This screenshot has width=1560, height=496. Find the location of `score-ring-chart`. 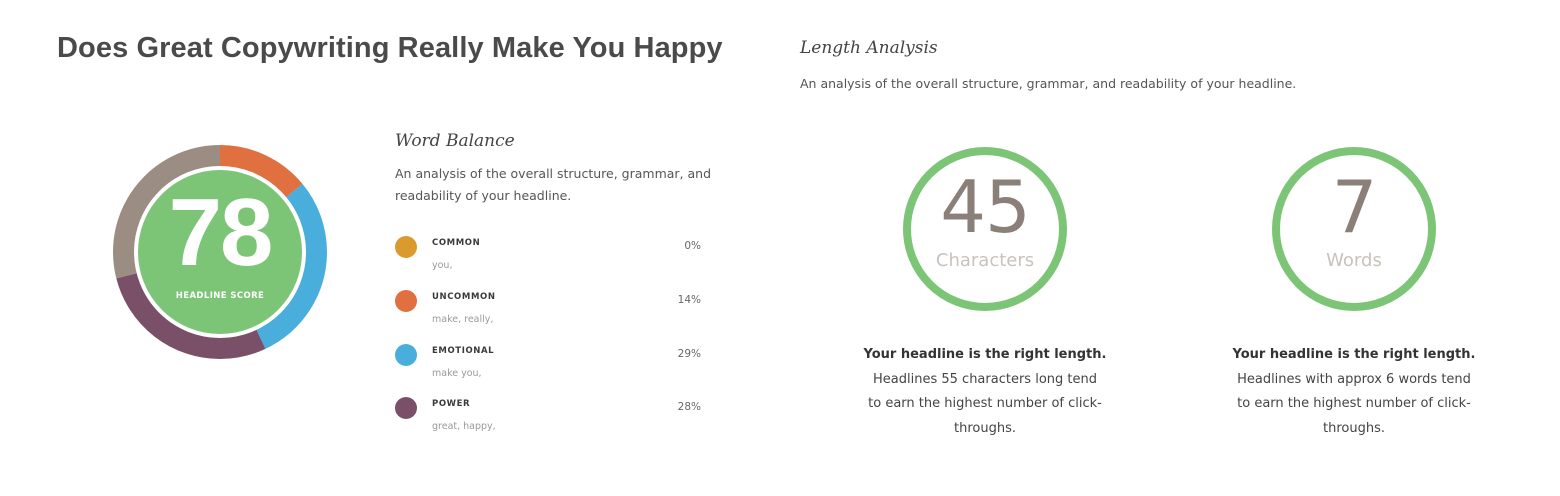

score-ring-chart is located at coordinates (220, 252).